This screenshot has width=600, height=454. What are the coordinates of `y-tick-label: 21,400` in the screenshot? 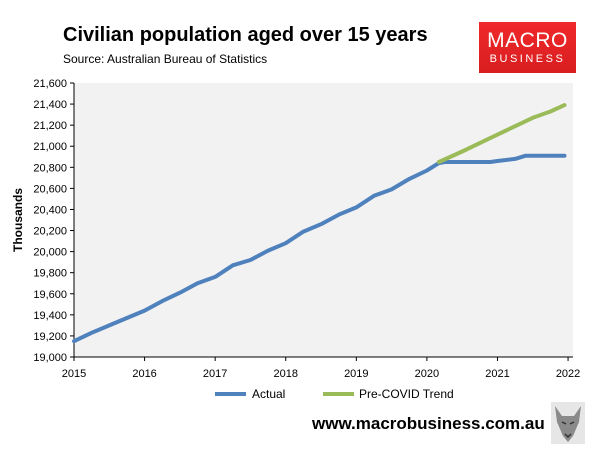 It's located at (50, 105).